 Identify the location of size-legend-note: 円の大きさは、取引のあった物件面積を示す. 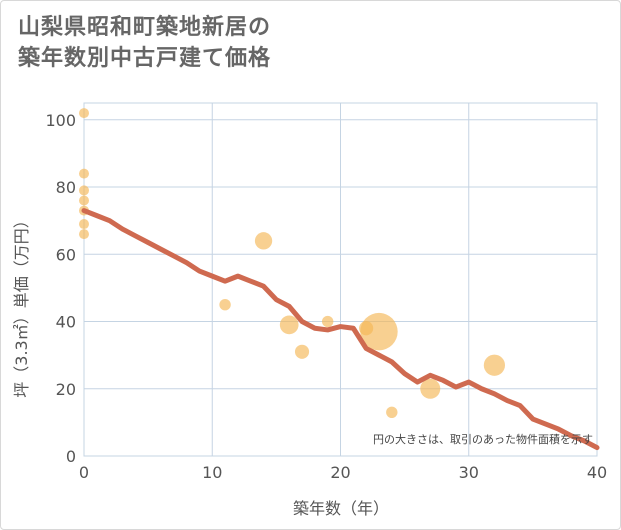
(483, 439).